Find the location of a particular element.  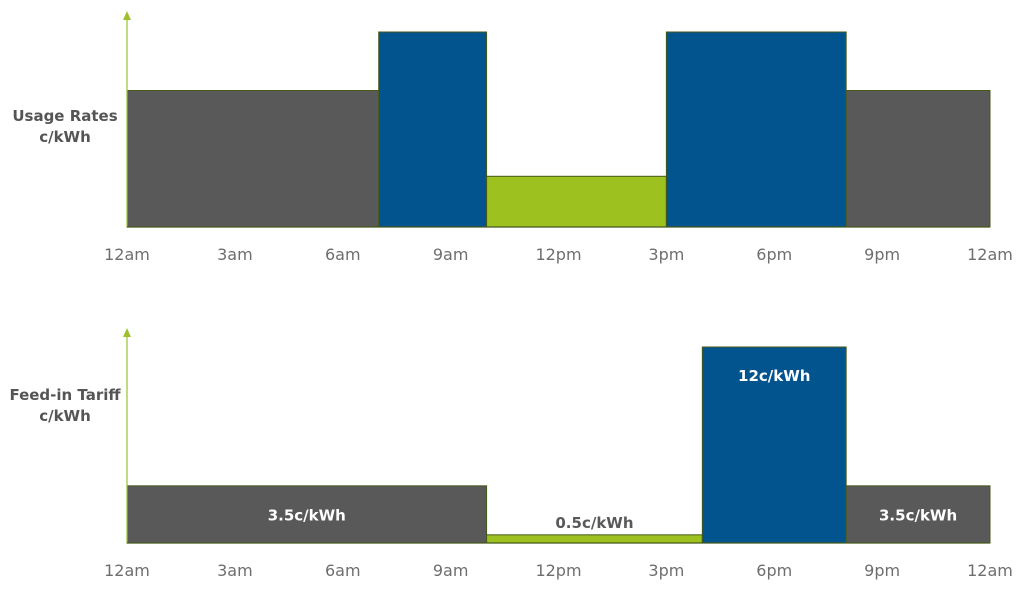

usage-rates-ylabel: Usage Rates c/kWh is located at coordinates (65, 127).